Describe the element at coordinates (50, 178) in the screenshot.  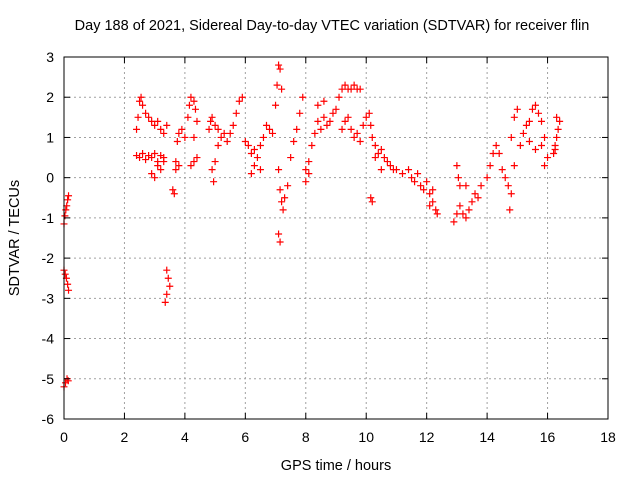
I see `y-tick-label: 0` at that location.